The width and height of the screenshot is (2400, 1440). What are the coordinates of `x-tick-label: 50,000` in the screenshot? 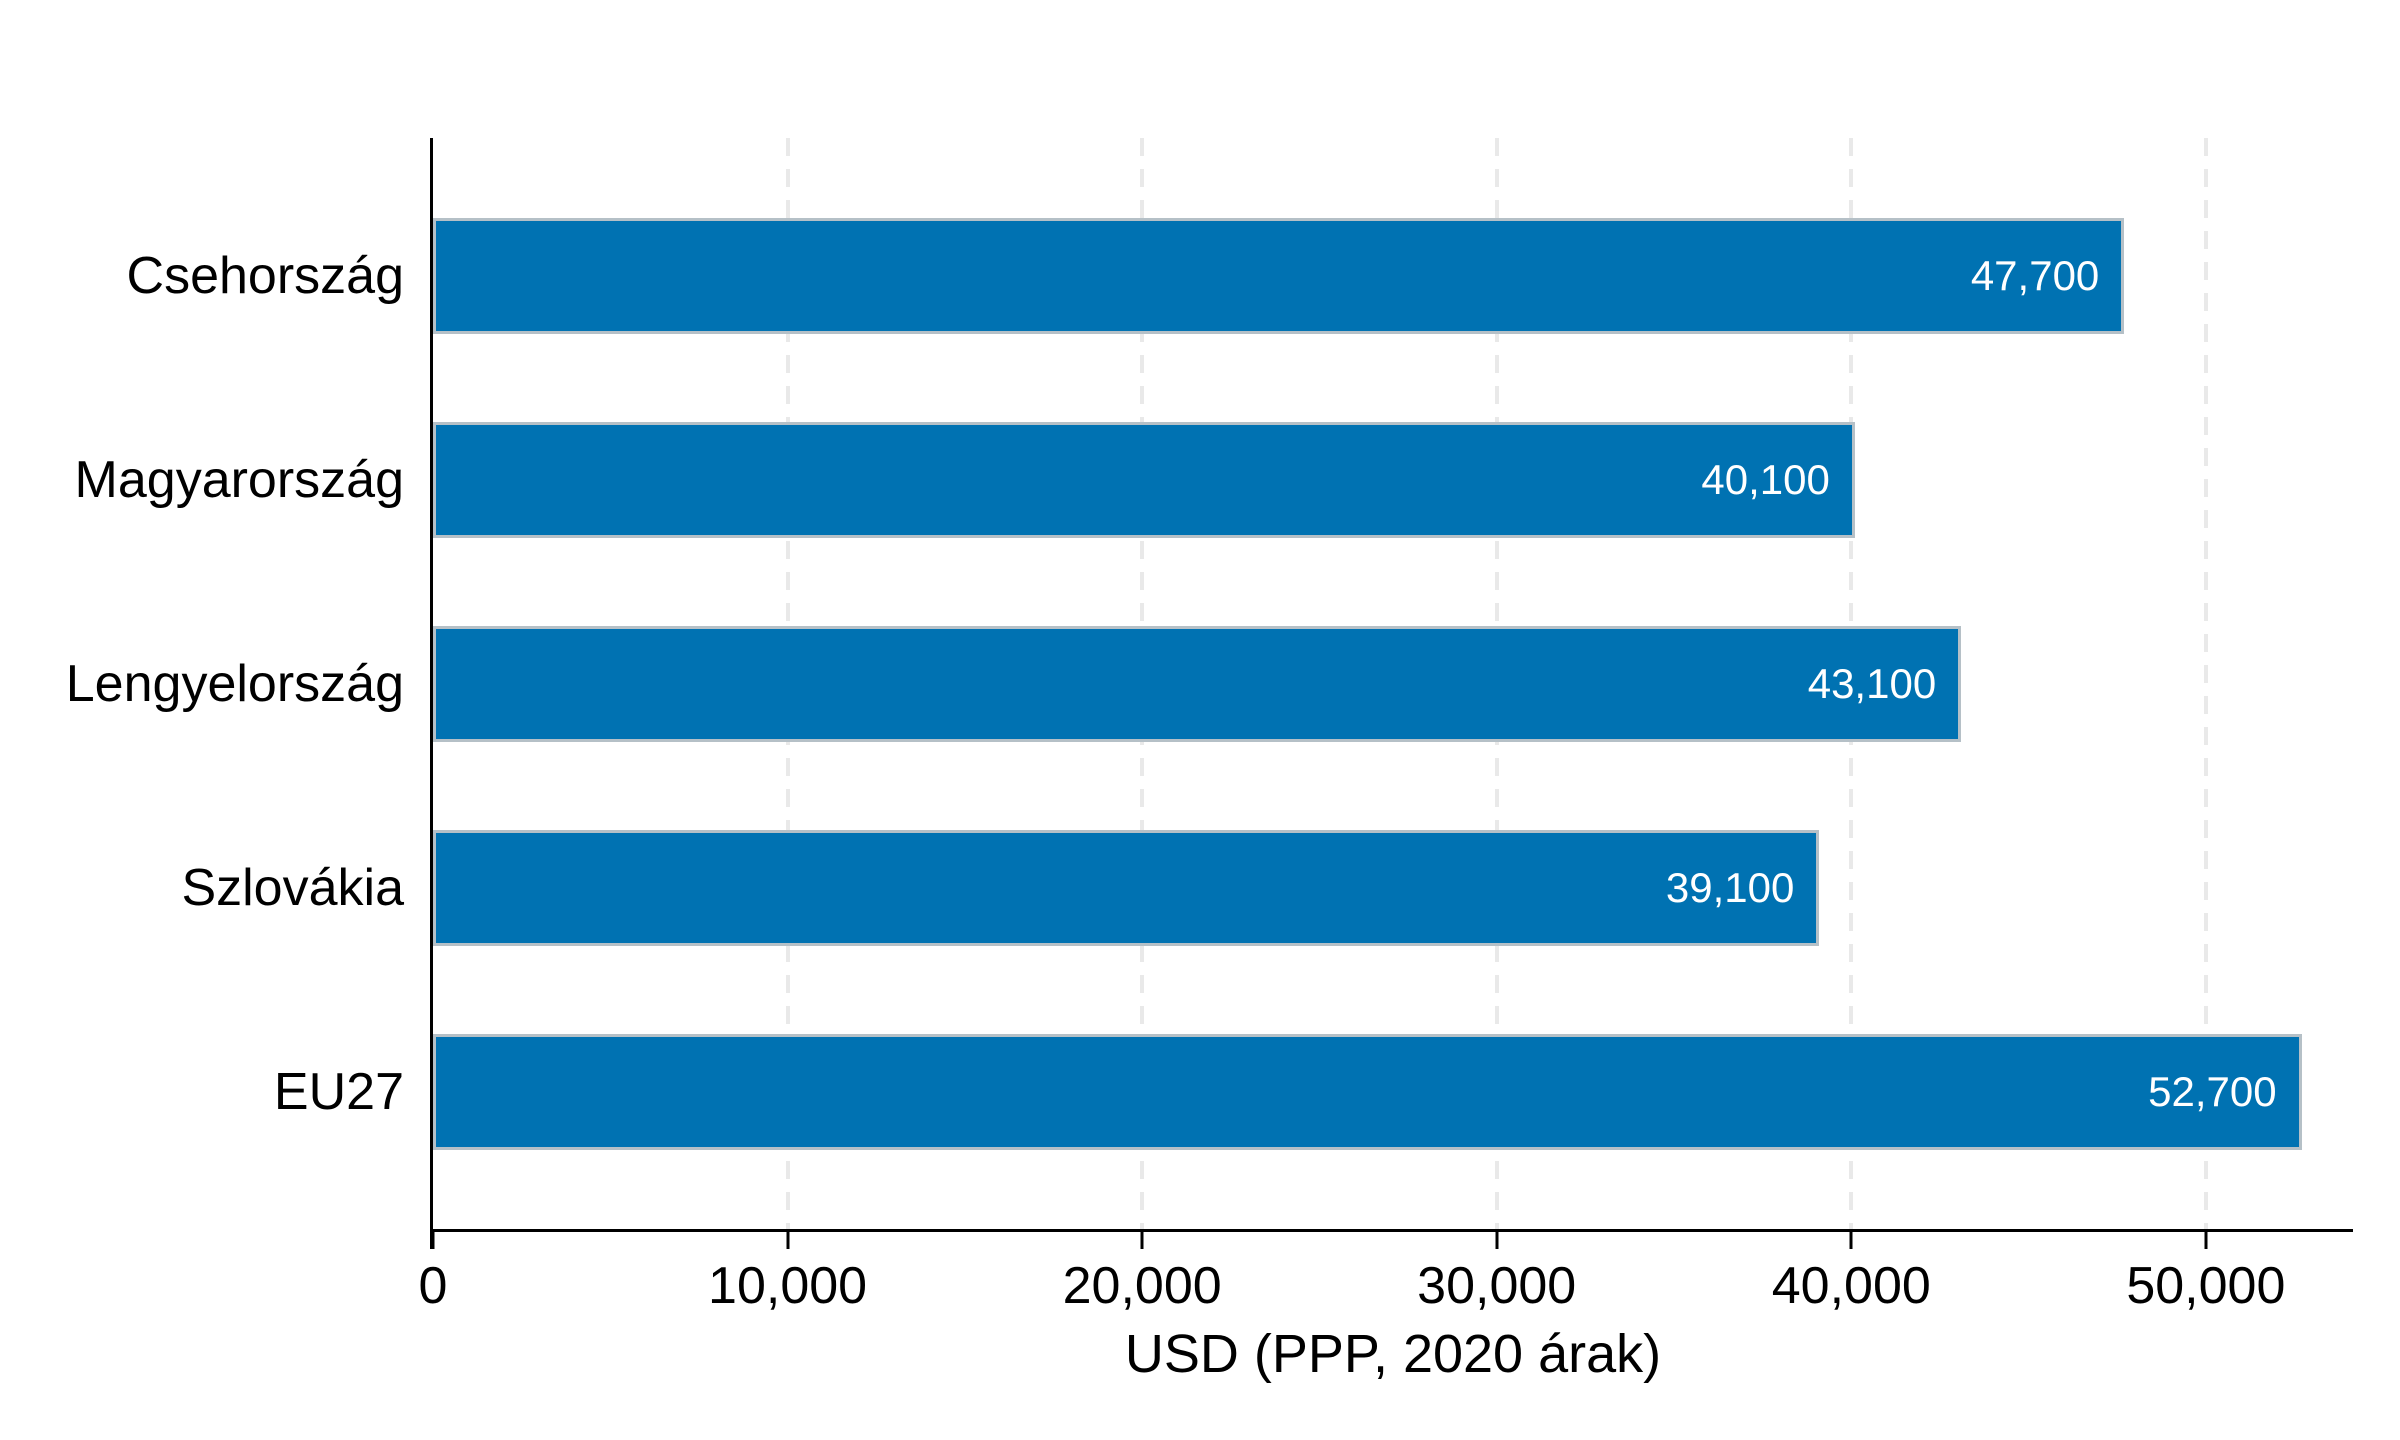 It's located at (2206, 1286).